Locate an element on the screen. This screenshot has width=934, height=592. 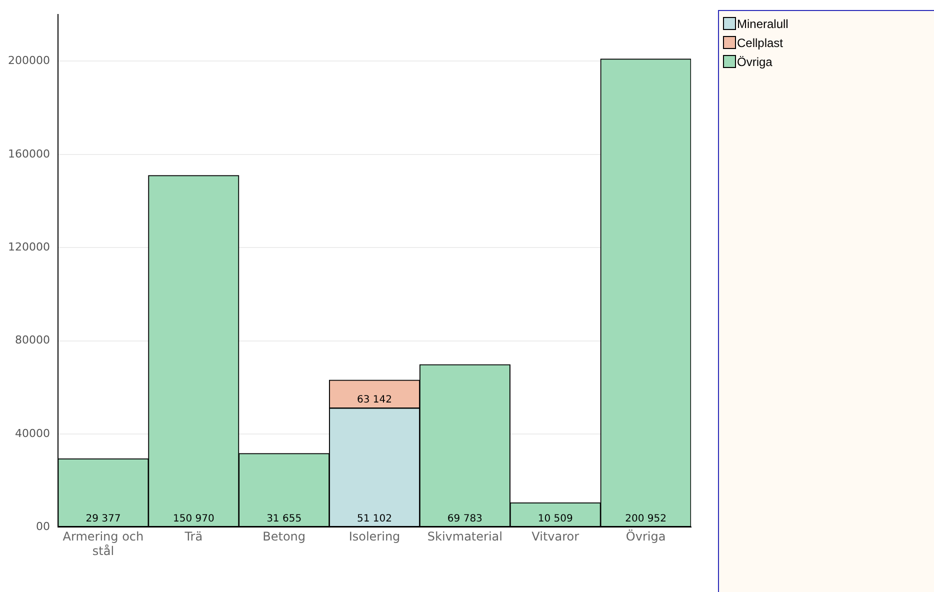
y-tick-label: 80000 is located at coordinates (32, 340).